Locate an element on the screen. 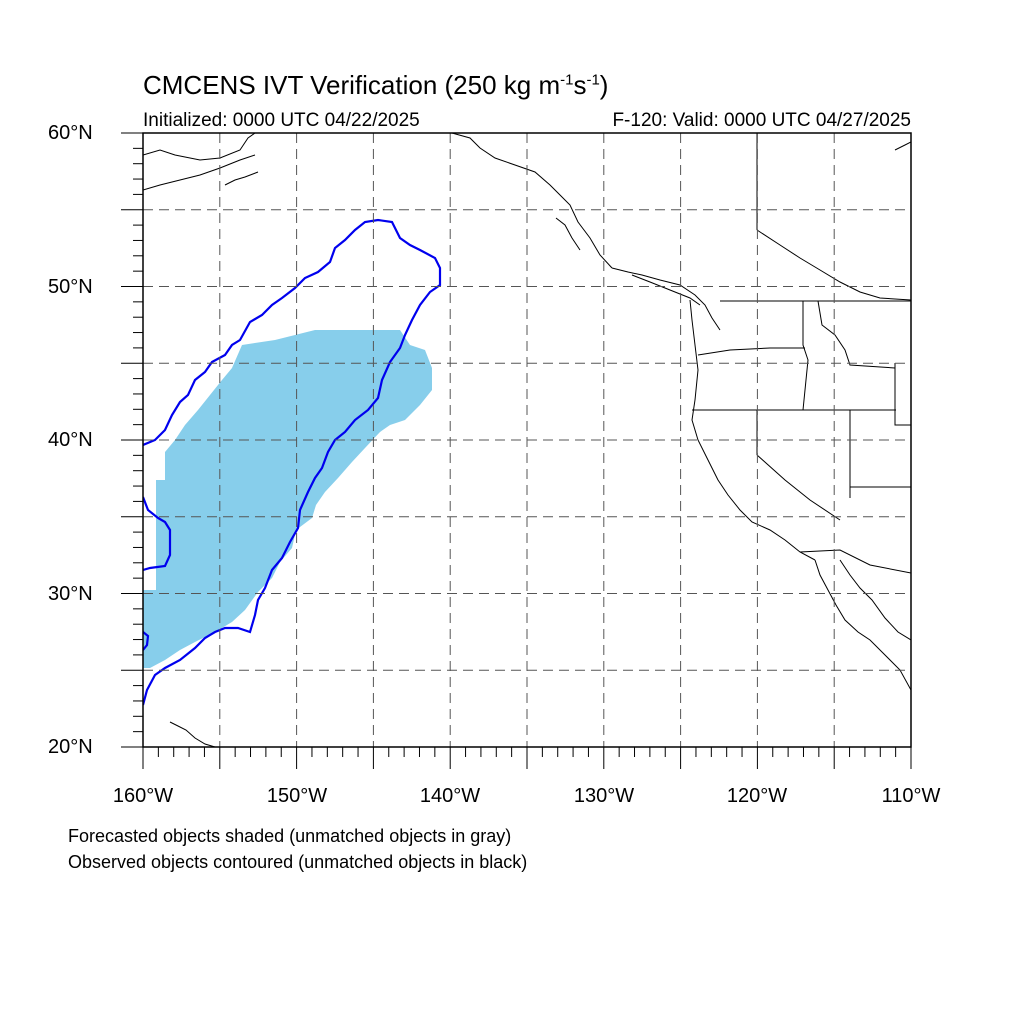  id-border is located at coordinates (805, 356).